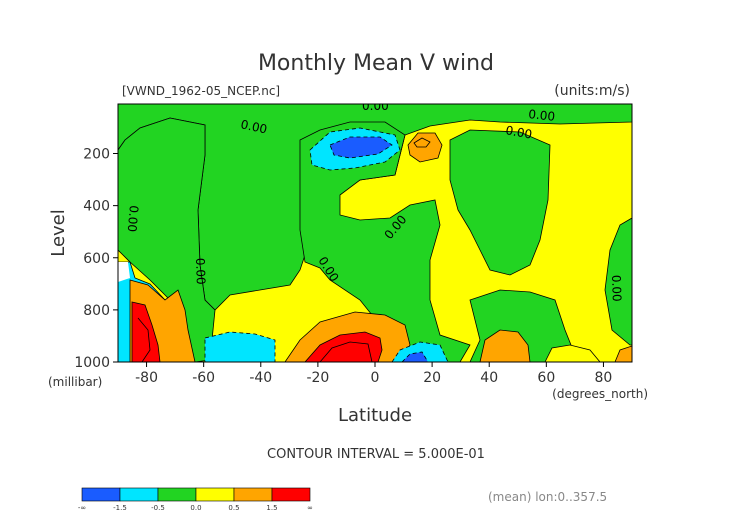  Describe the element at coordinates (120, 508) in the screenshot. I see `colorbar-label: -1.5` at that location.